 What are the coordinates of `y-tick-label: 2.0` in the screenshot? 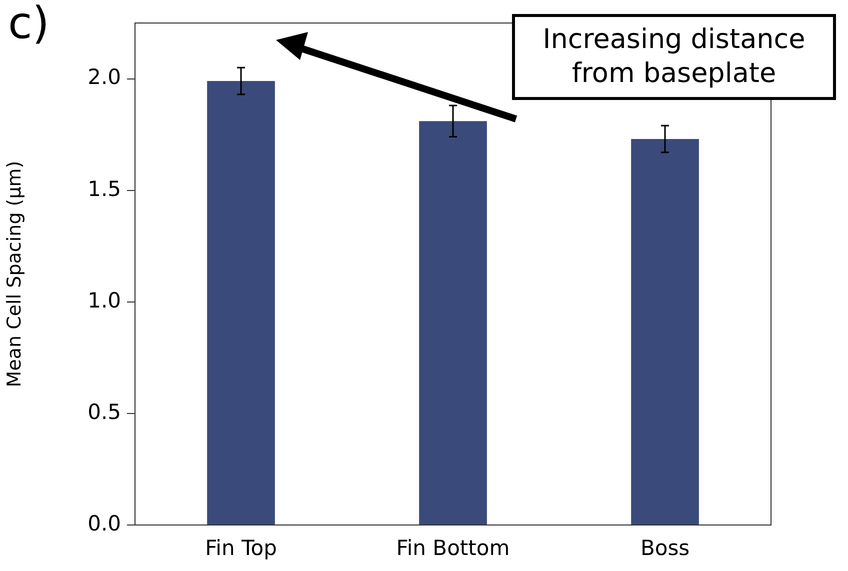 It's located at (104, 77).